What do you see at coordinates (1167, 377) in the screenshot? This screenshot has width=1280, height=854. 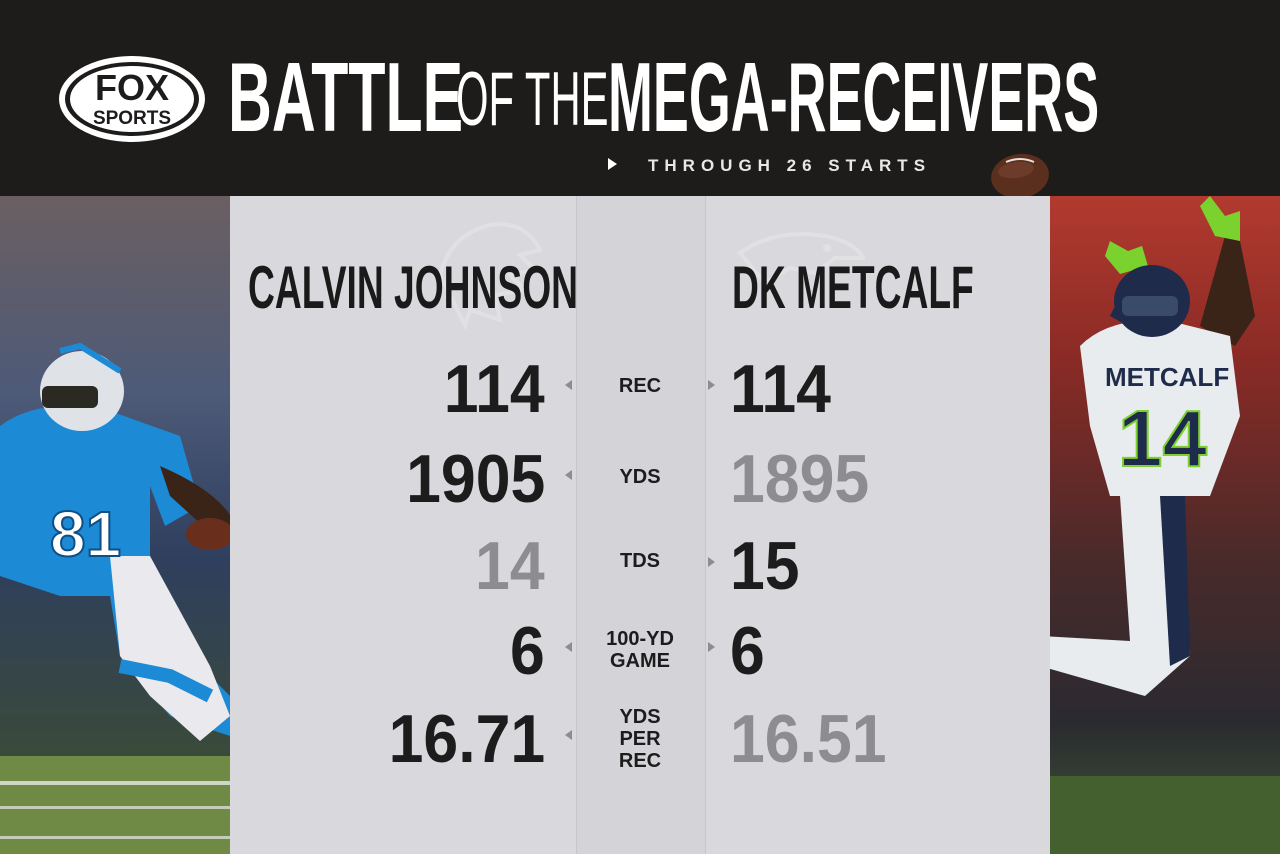 I see `right-jersey-name: METCALF` at bounding box center [1167, 377].